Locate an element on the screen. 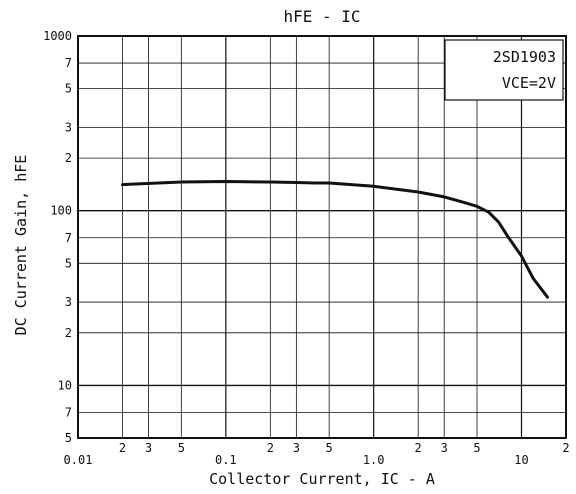  annotation-box: 2SD1903 VCE=2V is located at coordinates (504, 70).